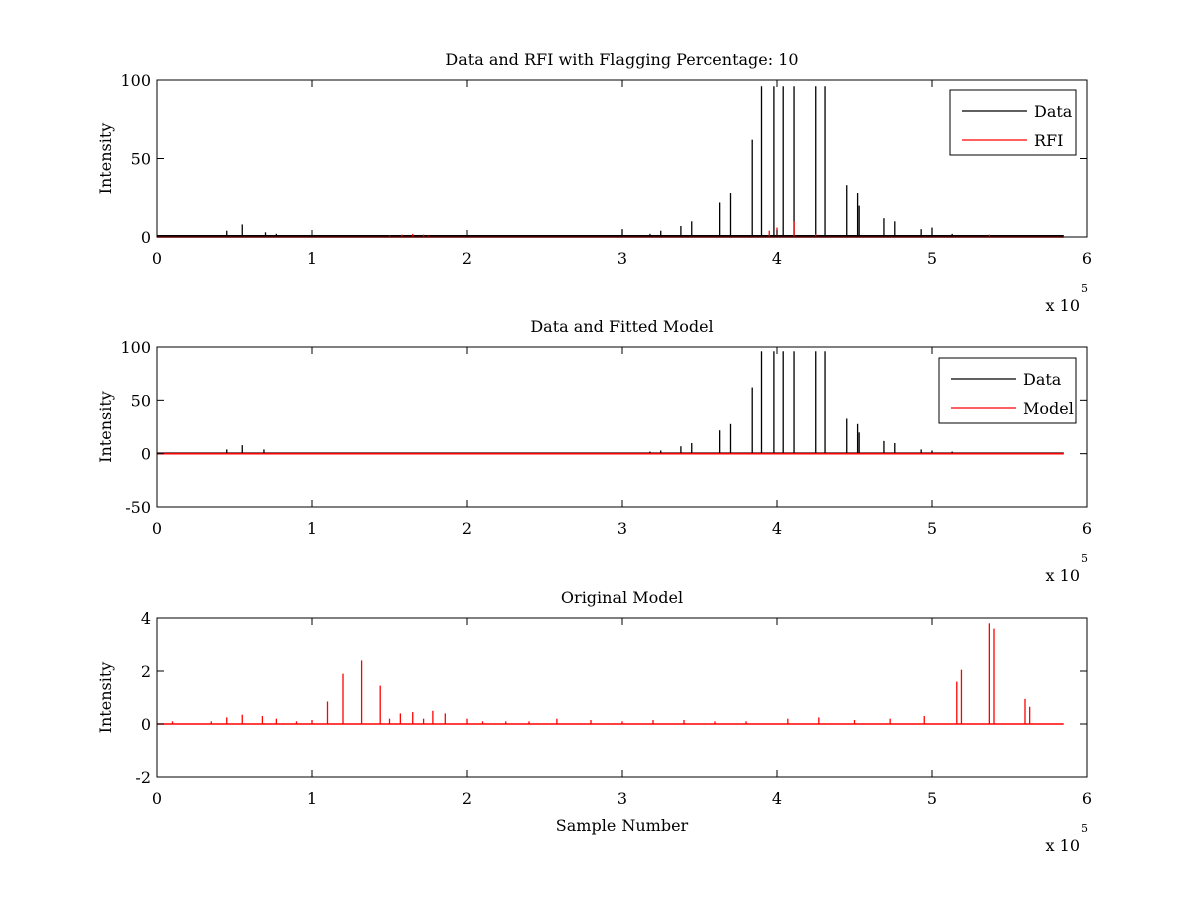  What do you see at coordinates (143, 777) in the screenshot?
I see `y-tick-label: -2` at bounding box center [143, 777].